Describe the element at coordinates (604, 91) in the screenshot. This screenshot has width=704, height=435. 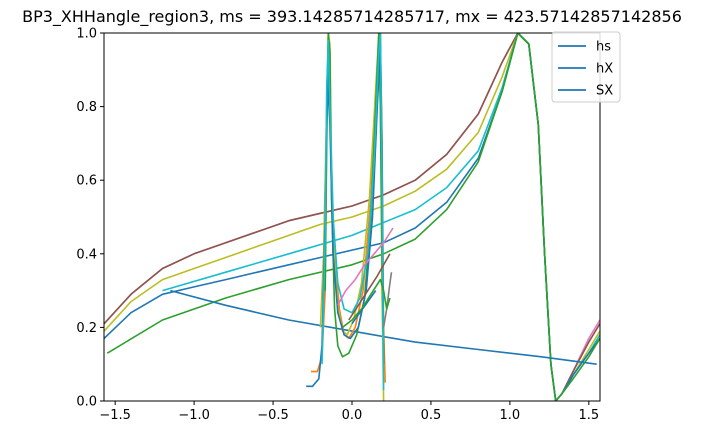
I see `legend-label: SX` at that location.